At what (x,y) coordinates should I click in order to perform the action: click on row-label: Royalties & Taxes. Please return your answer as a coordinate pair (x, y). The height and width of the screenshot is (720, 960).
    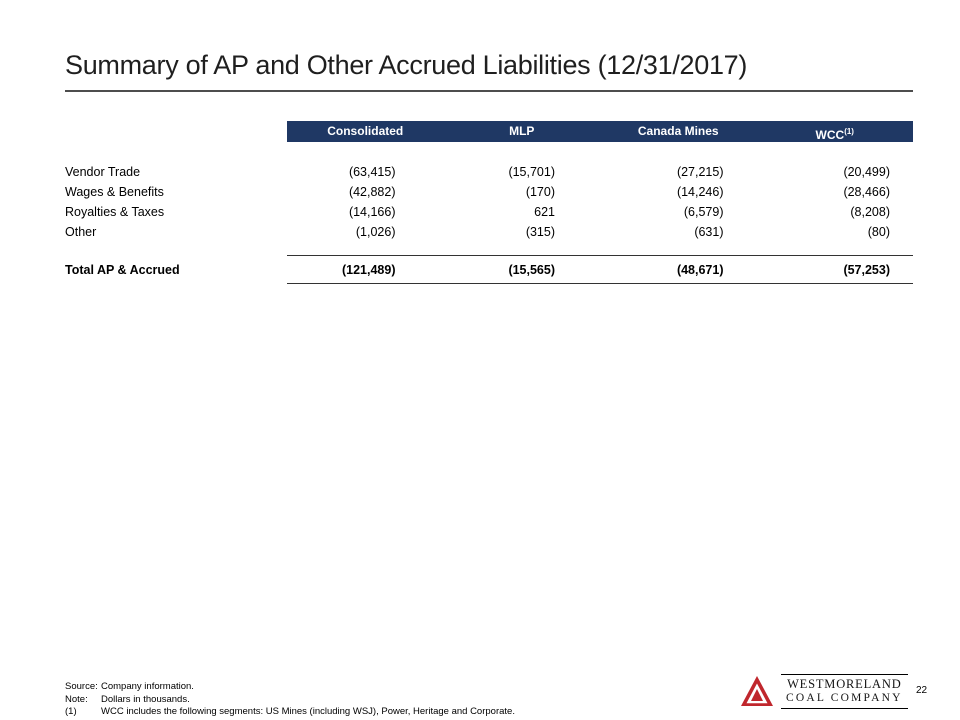
    Looking at the image, I should click on (115, 212).